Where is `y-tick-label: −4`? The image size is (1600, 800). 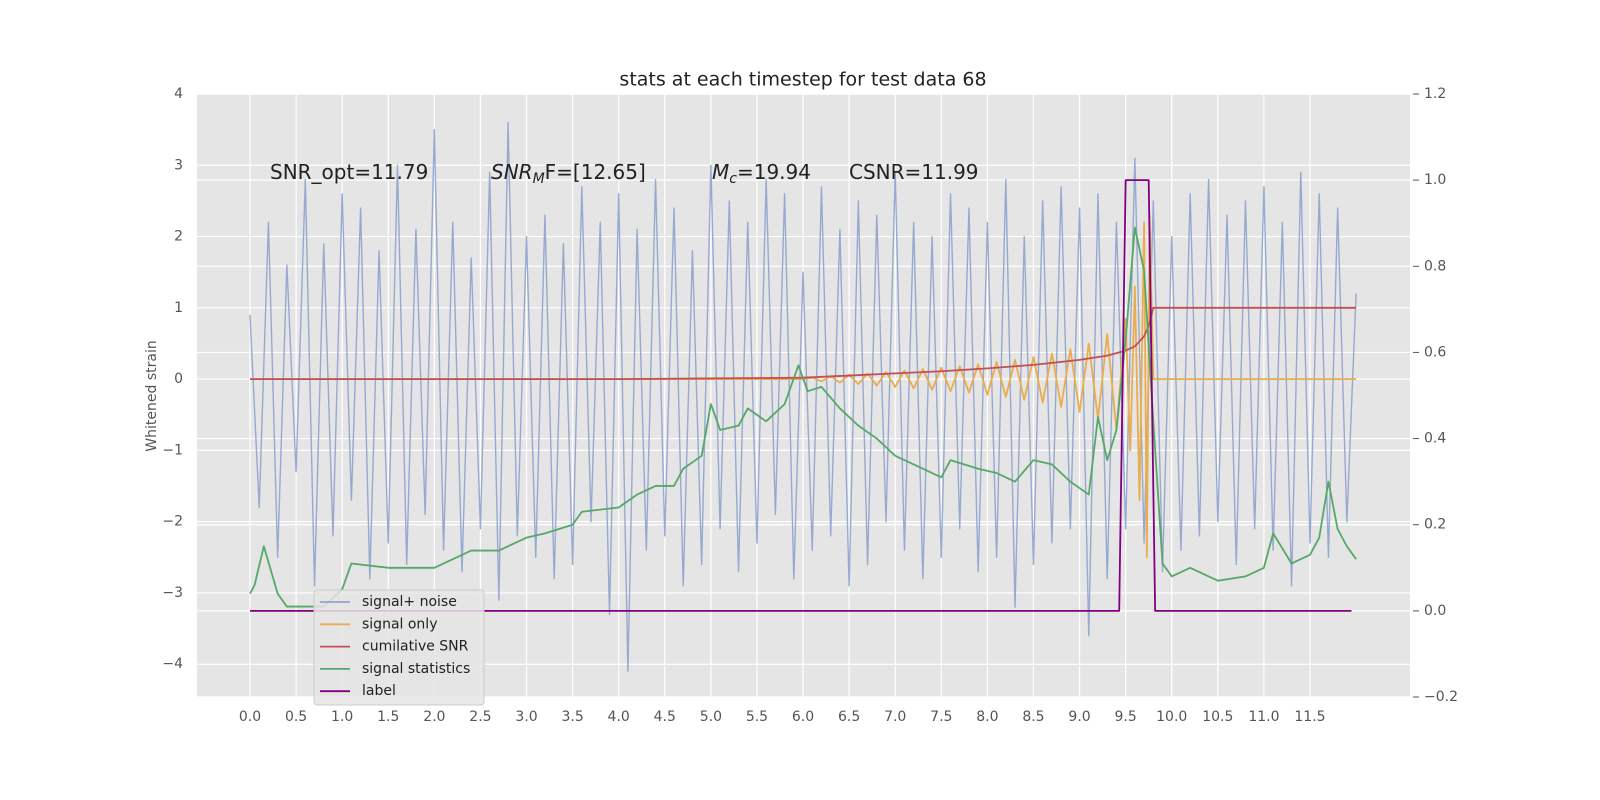
y-tick-label: −4 is located at coordinates (172, 664).